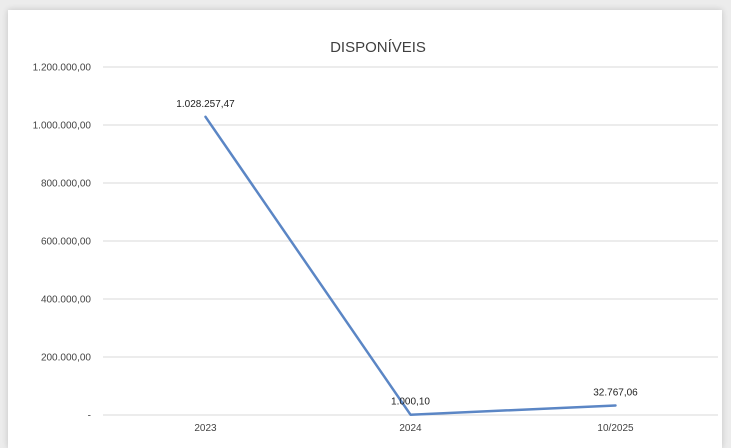 The image size is (731, 448). Describe the element at coordinates (205, 428) in the screenshot. I see `x-tick-label: 2023` at that location.